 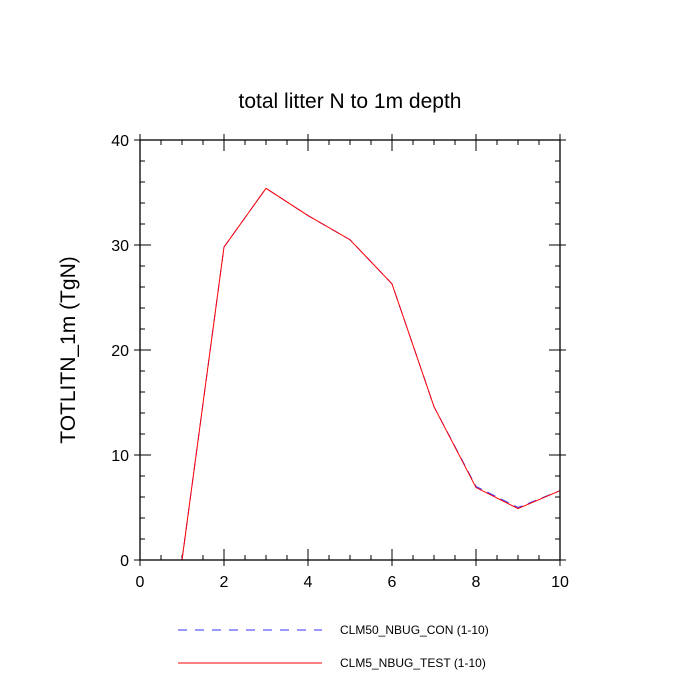 I want to click on y-axis-label: TOTLITN_1m (TgN), so click(x=68, y=349).